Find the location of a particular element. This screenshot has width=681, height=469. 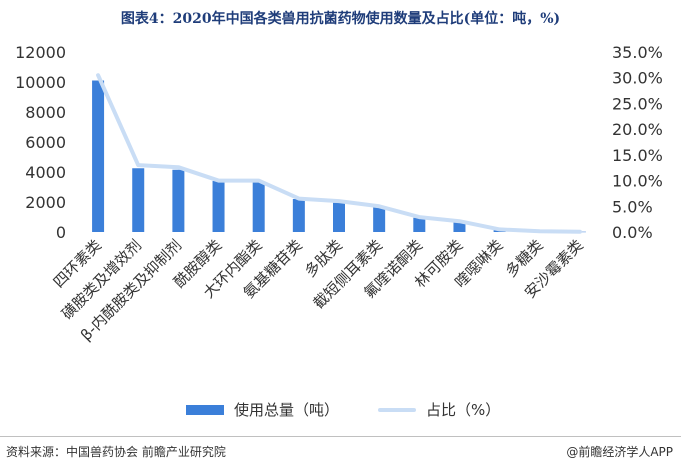

left-axis-ticks: 0 2000 4000 6000 8000 10000 12000 is located at coordinates (40, 142).